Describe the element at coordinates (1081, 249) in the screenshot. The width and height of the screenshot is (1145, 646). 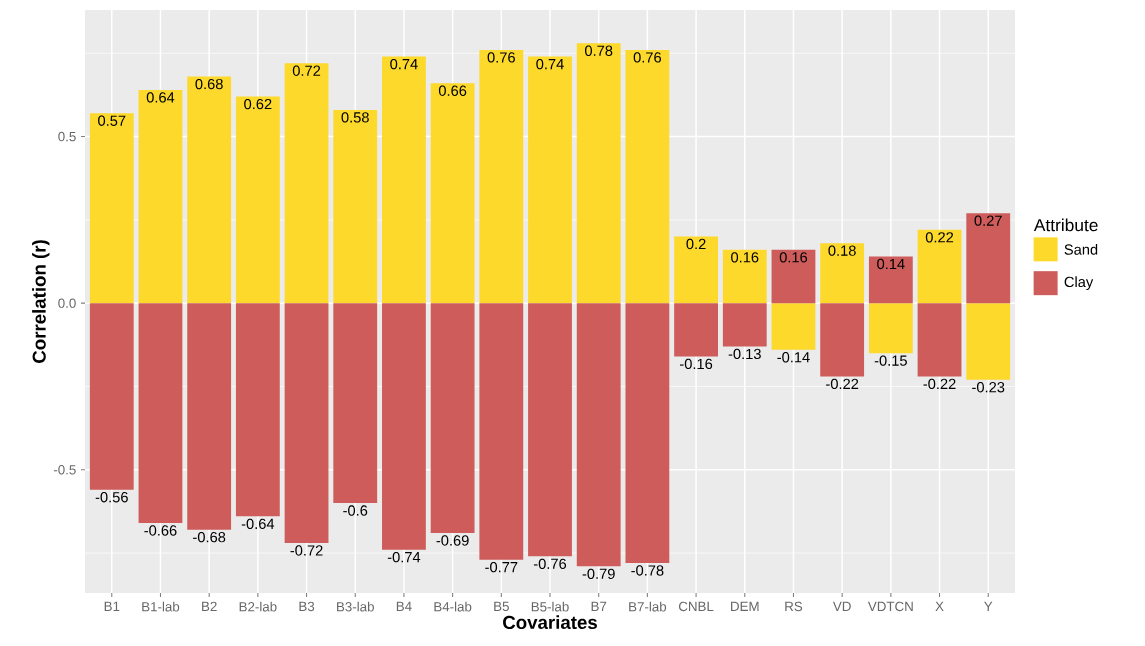
I see `legend-label: Sand` at that location.